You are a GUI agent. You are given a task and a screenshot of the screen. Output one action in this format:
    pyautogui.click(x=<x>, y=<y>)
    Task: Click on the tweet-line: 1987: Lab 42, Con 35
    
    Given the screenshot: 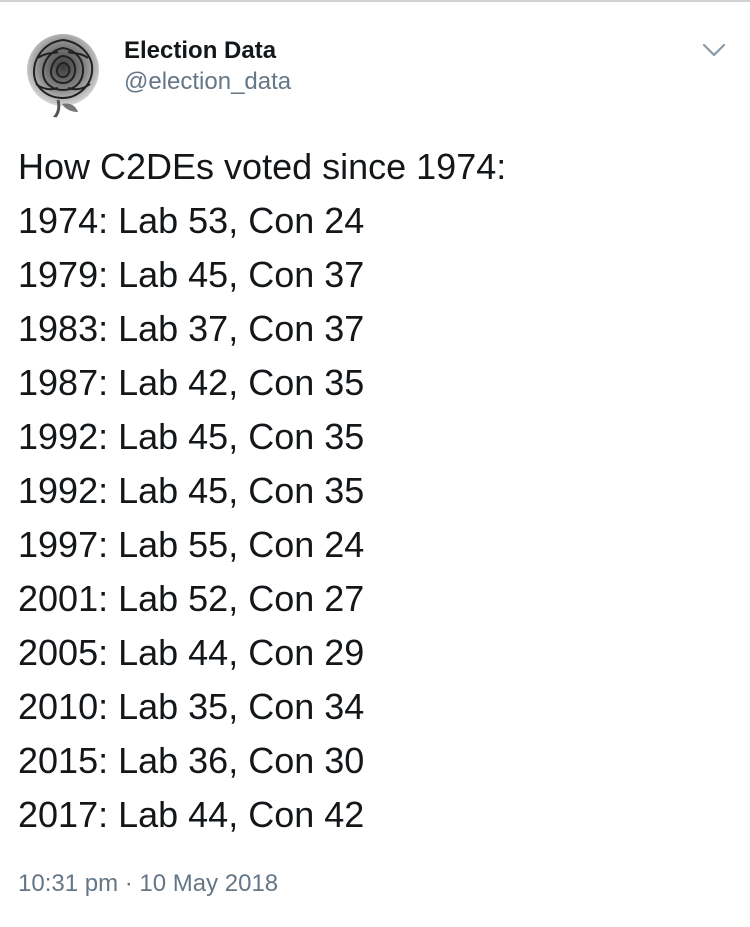 What is the action you would take?
    pyautogui.click(x=191, y=382)
    